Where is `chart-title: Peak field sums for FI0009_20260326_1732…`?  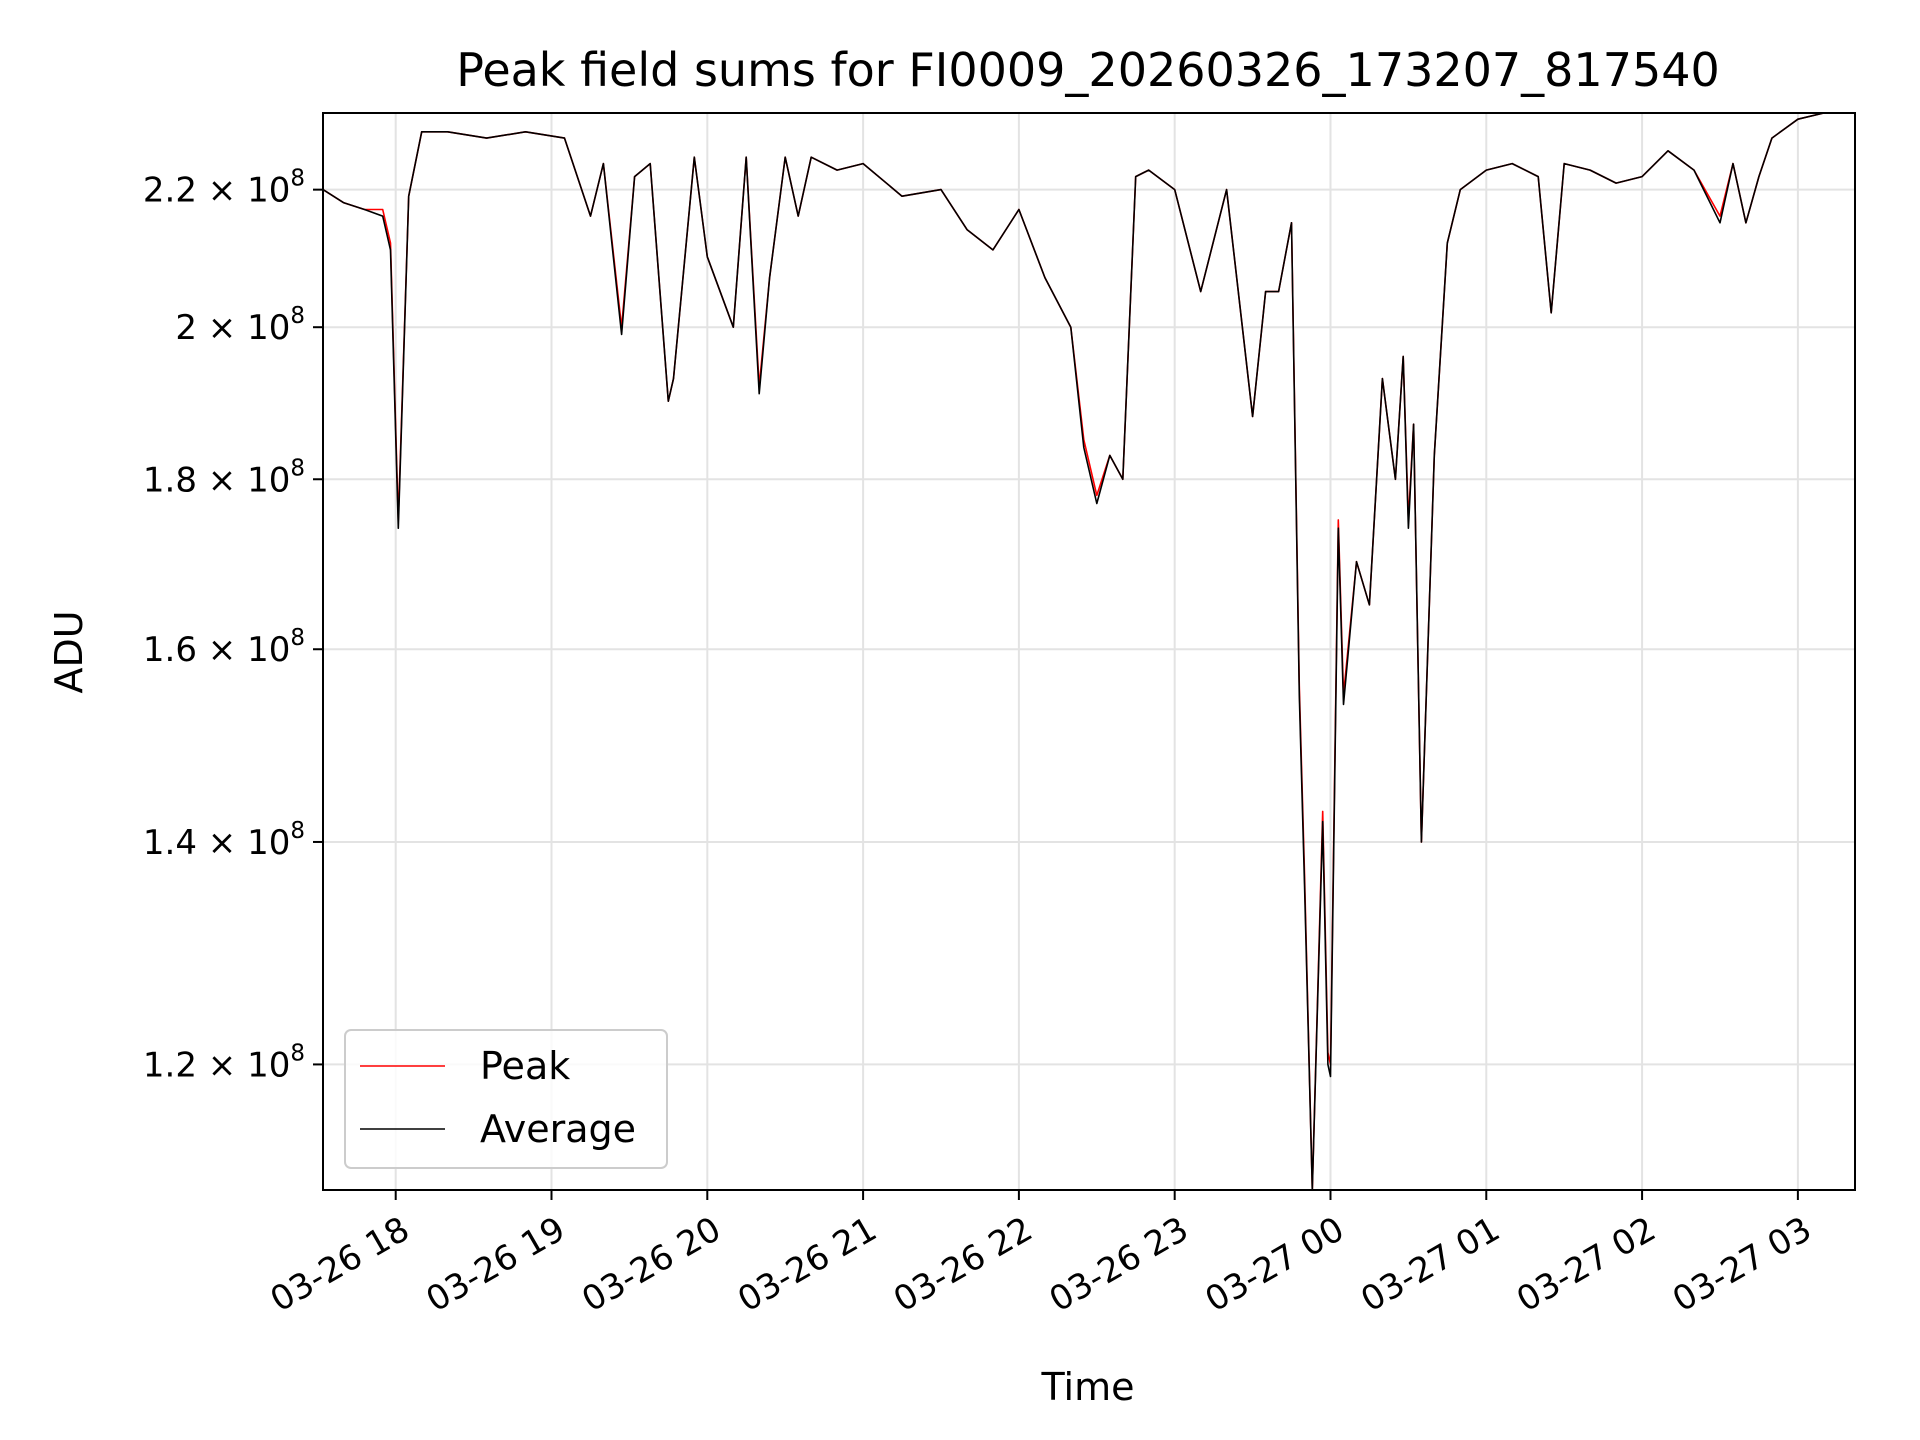
chart-title: Peak field sums for FI0009_20260326_1732… is located at coordinates (1088, 70).